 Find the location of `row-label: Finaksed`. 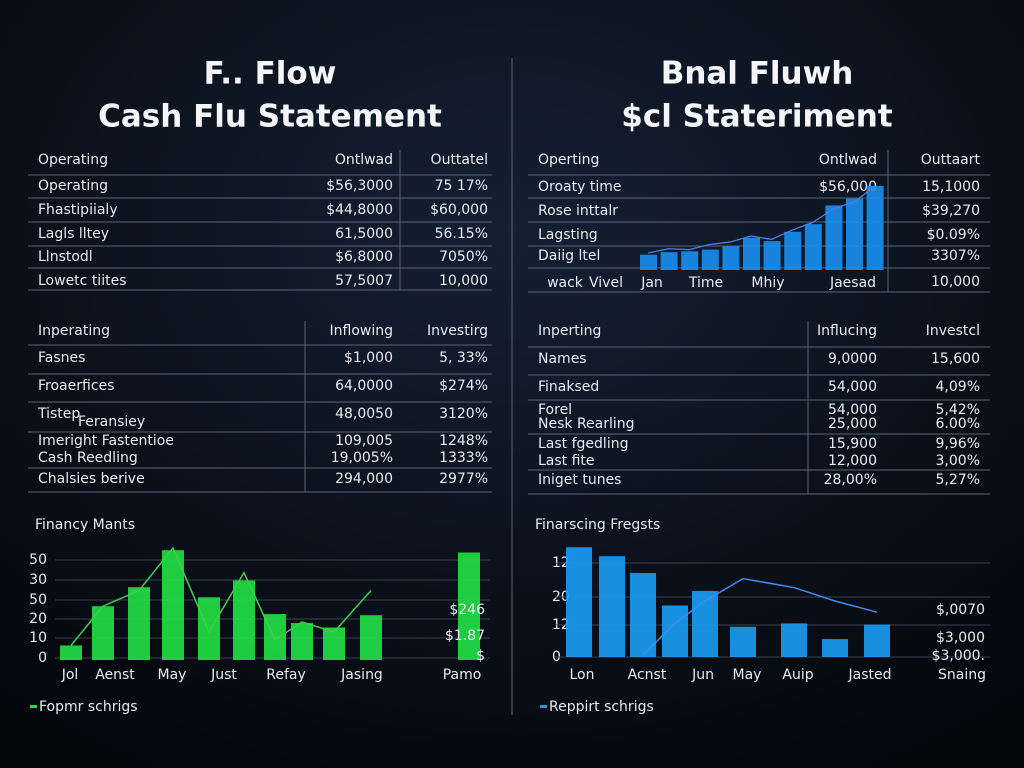

row-label: Finaksed is located at coordinates (568, 387).